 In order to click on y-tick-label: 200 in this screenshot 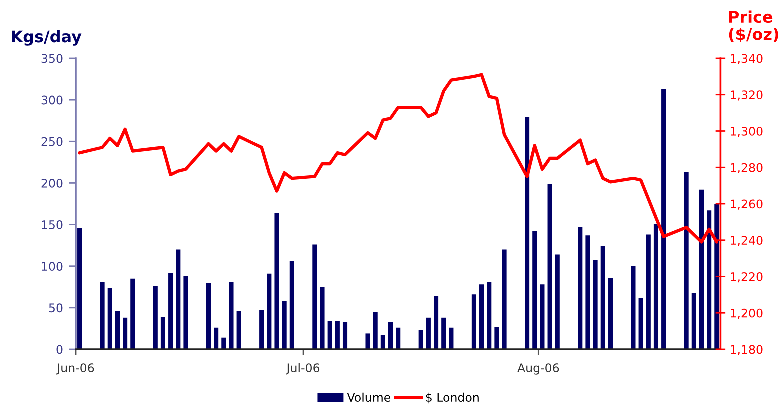, I will do `click(52, 183)`.